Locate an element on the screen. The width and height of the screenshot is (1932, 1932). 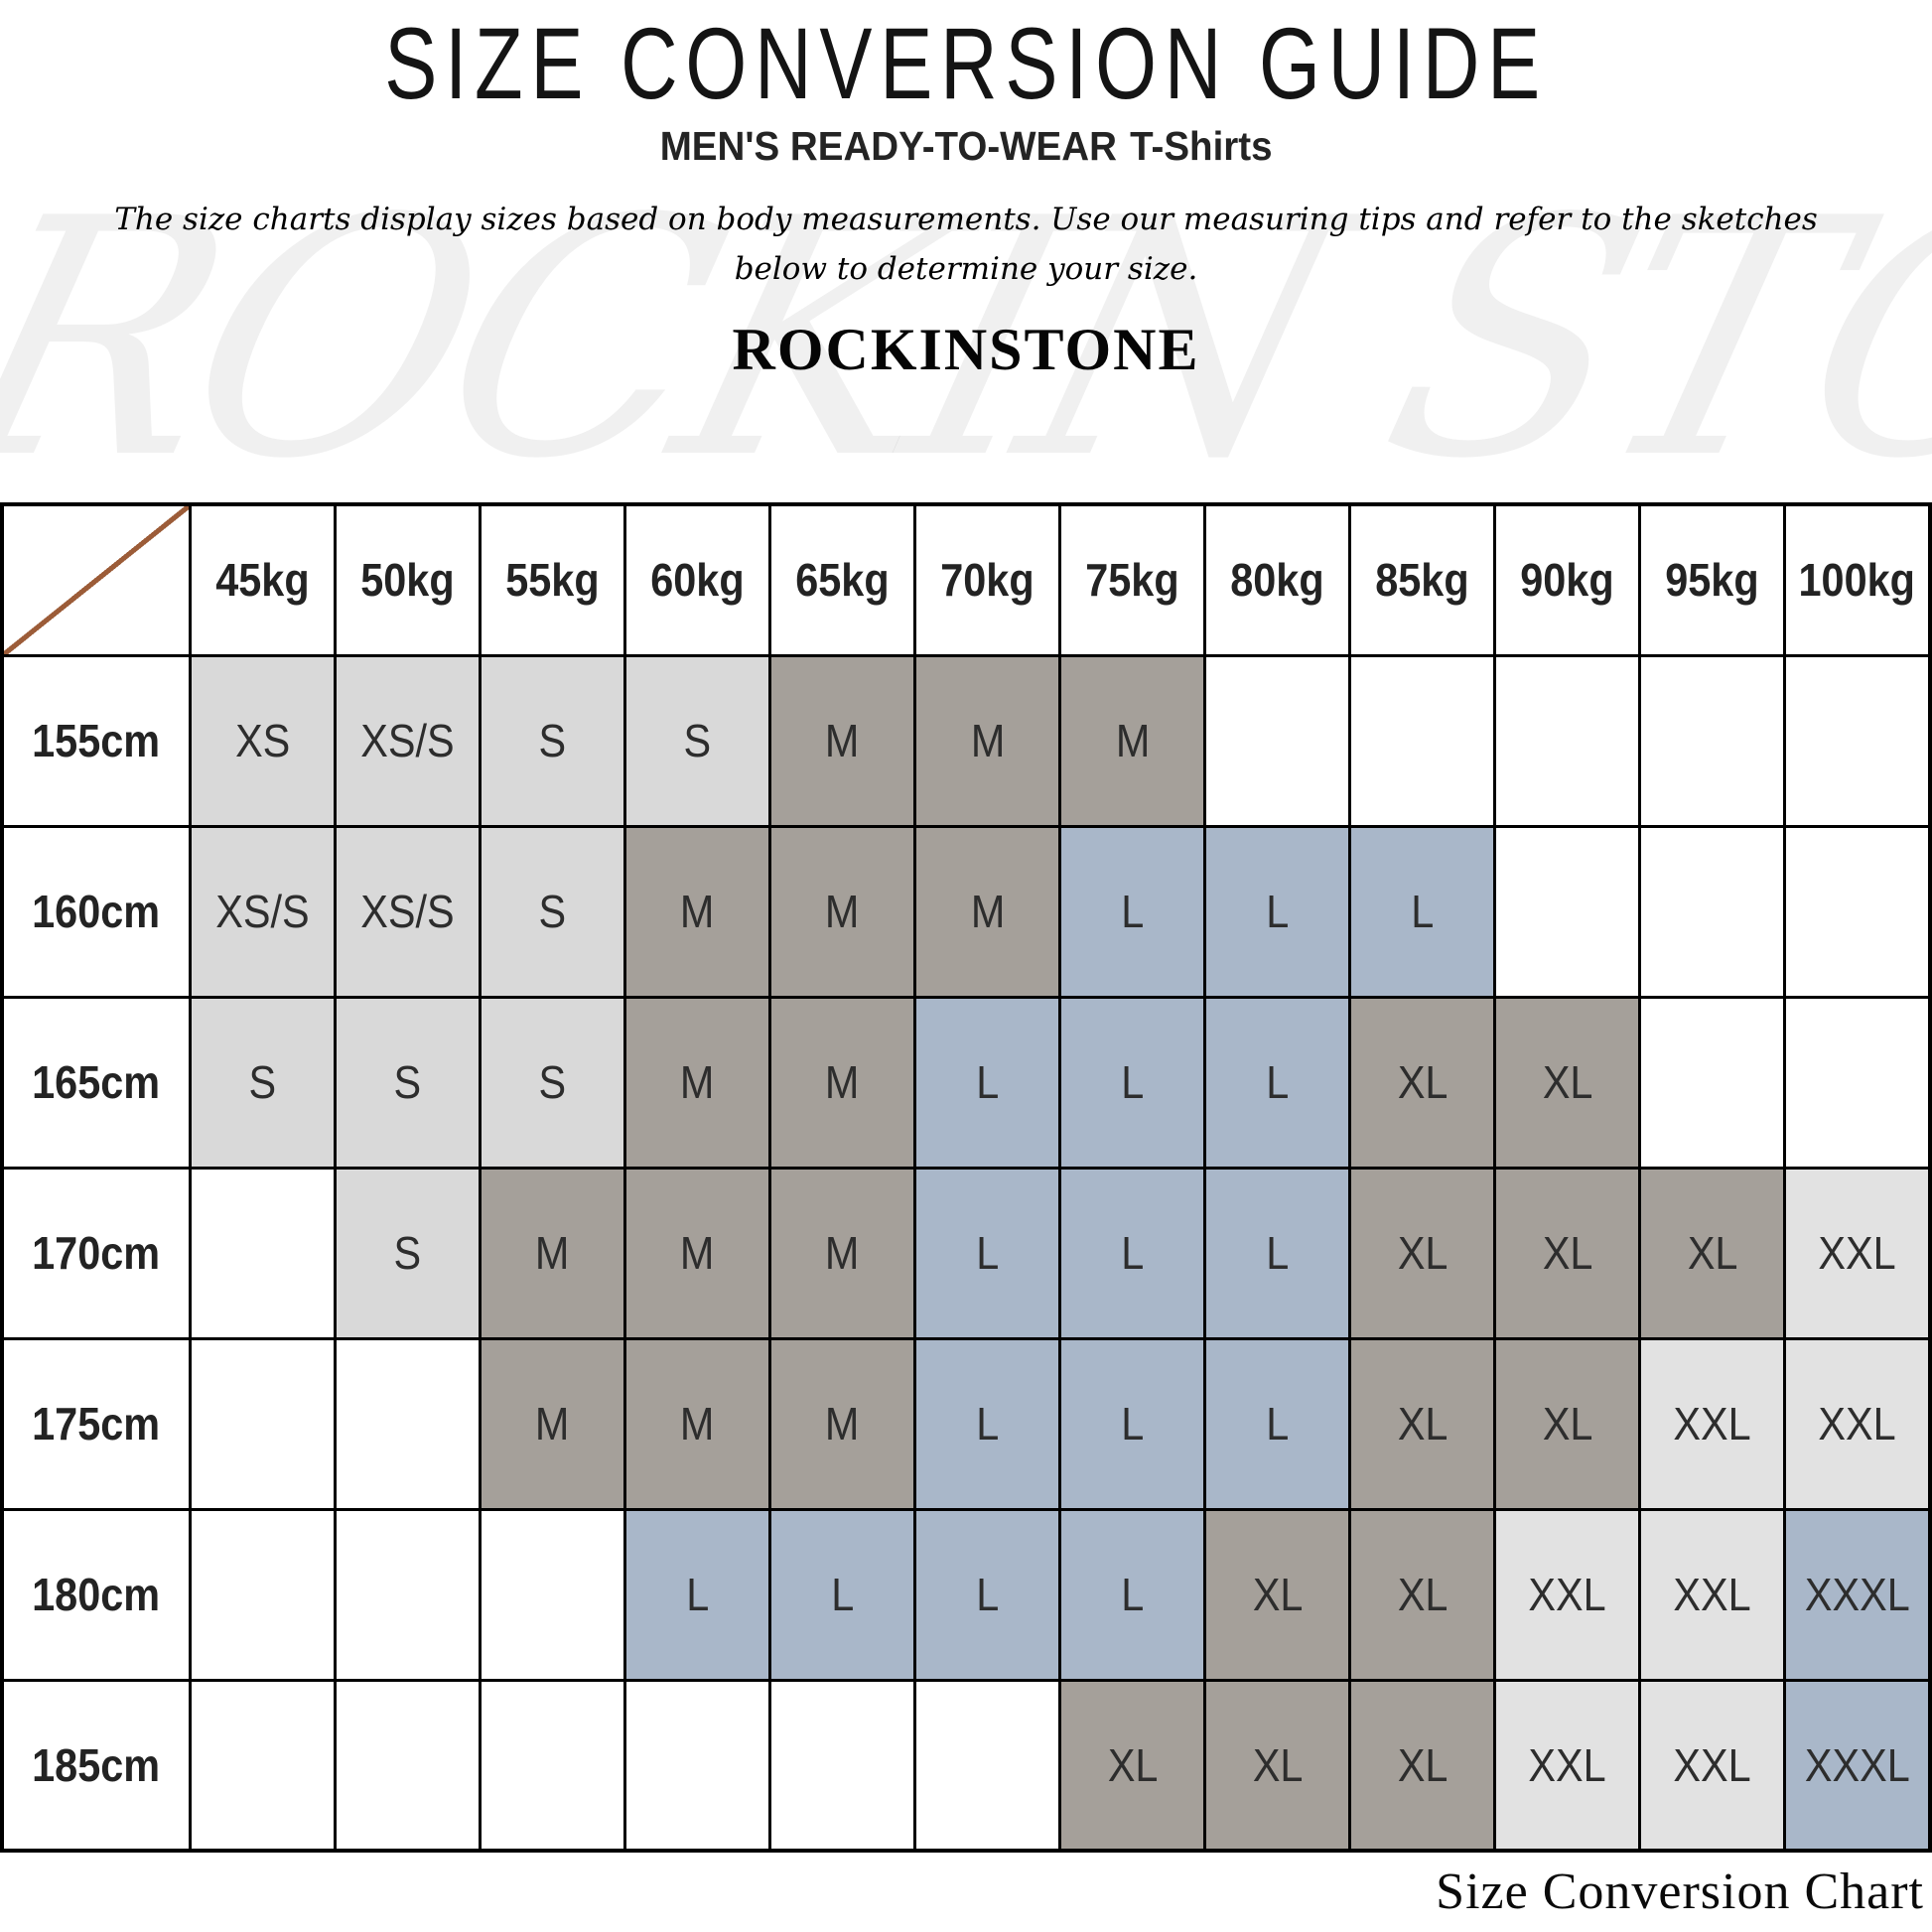
subtitle-category: MEN'S READY-TO-WEAR is located at coordinates (888, 146).